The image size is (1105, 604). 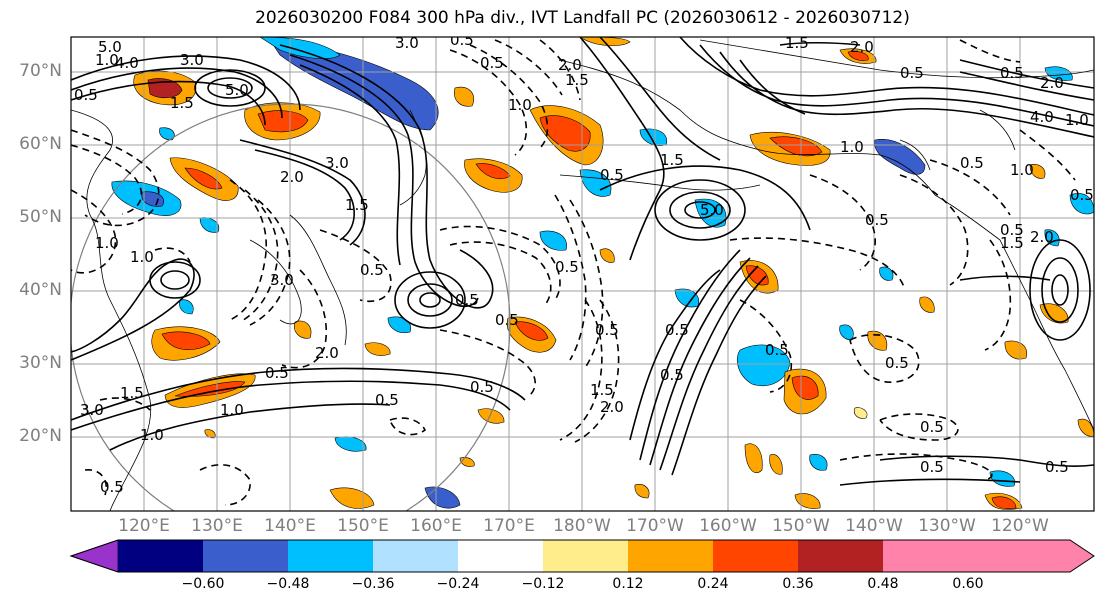 I want to click on colorbar-tick-label: −0.60, so click(x=203, y=584).